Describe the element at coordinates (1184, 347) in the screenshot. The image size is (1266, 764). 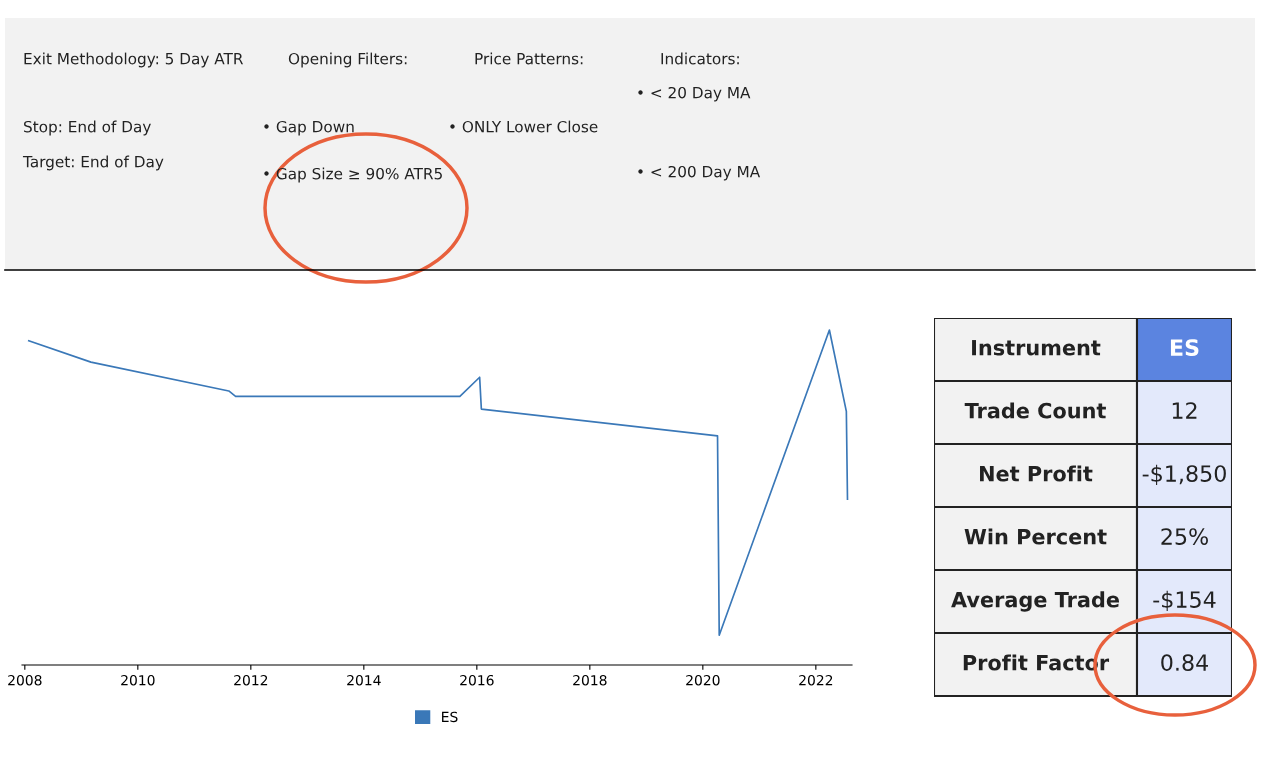
I see `text: ES` at that location.